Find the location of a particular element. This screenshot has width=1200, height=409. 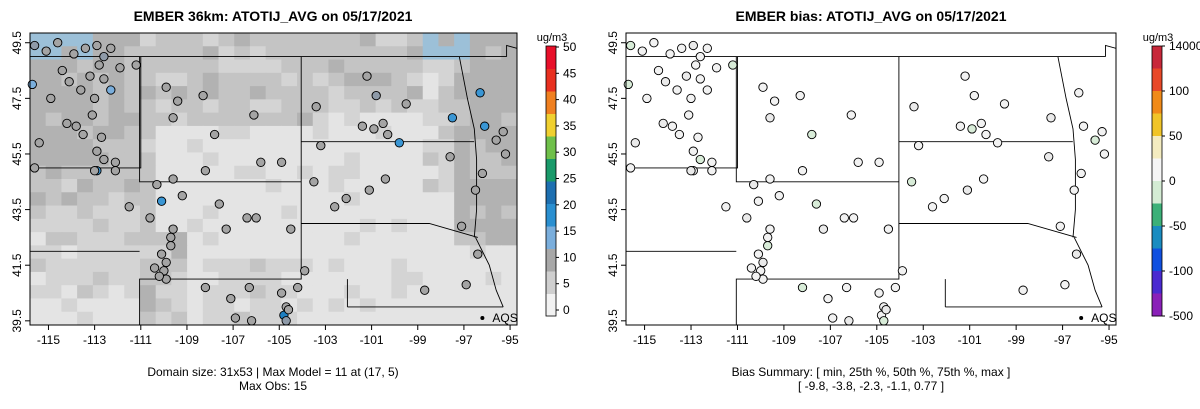

x-tick-label: -109 is located at coordinates (187, 340).